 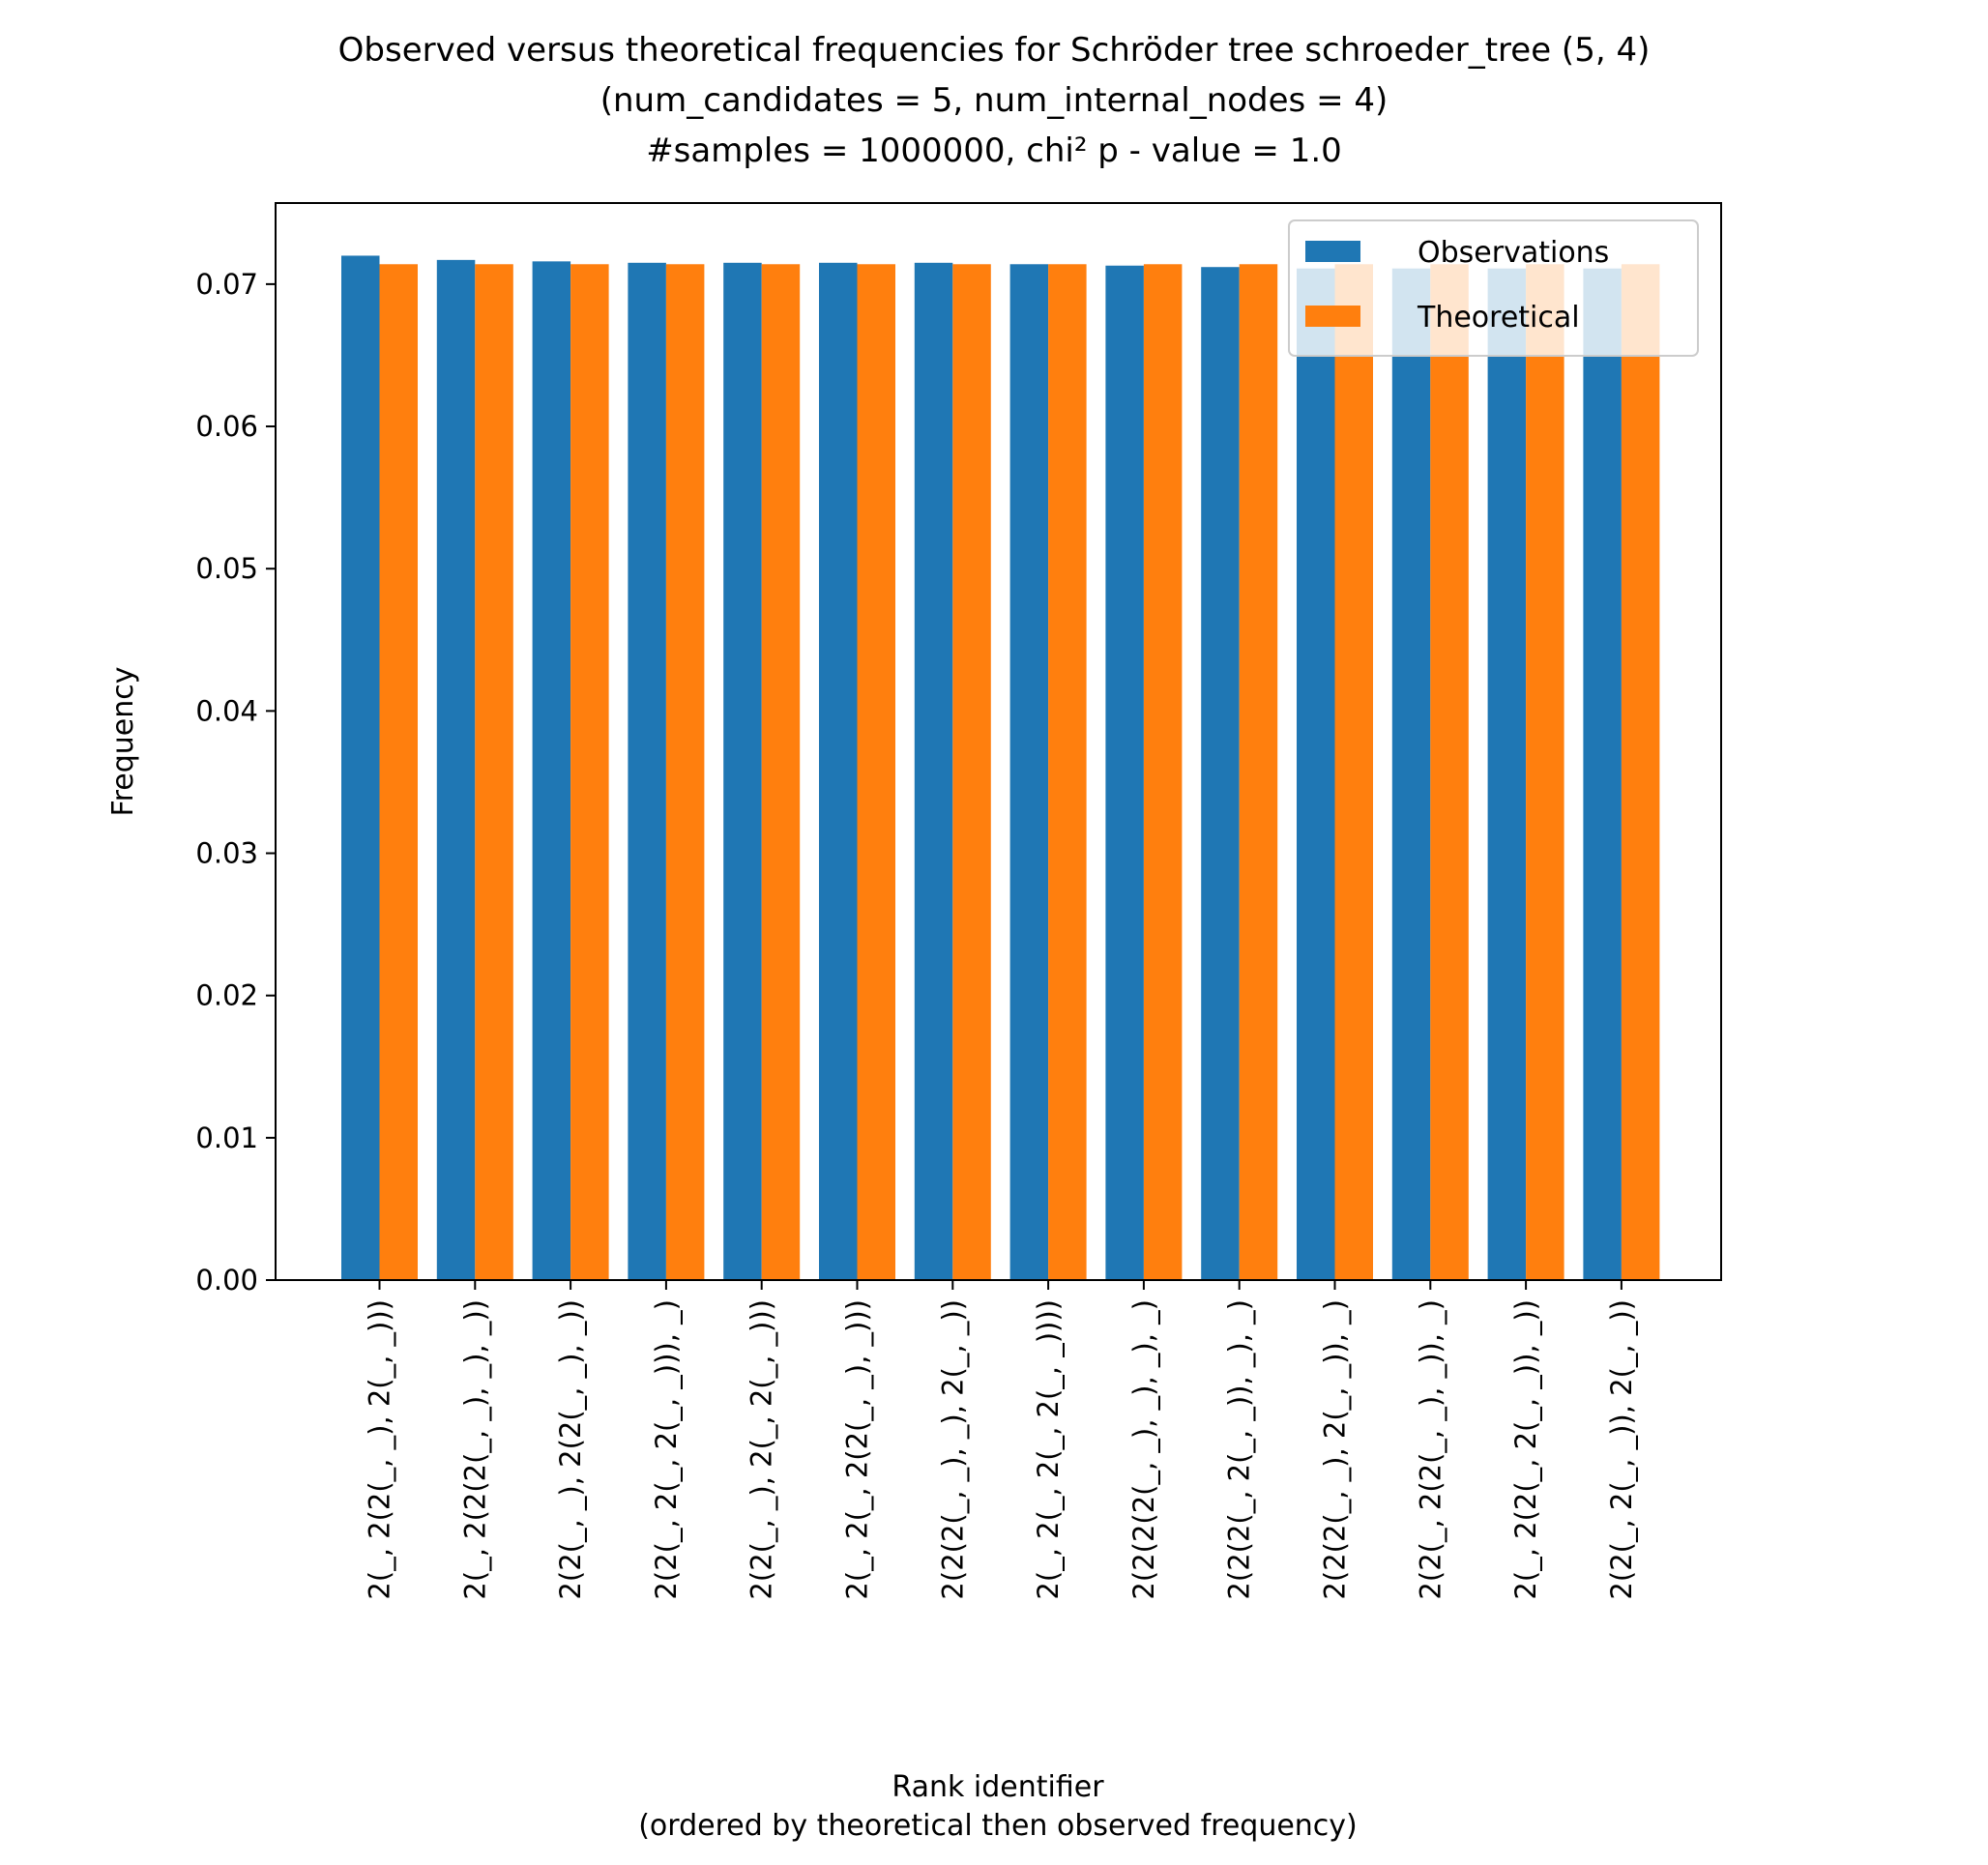 I want to click on y-tick-label-0: 0.00, so click(x=226, y=1280).